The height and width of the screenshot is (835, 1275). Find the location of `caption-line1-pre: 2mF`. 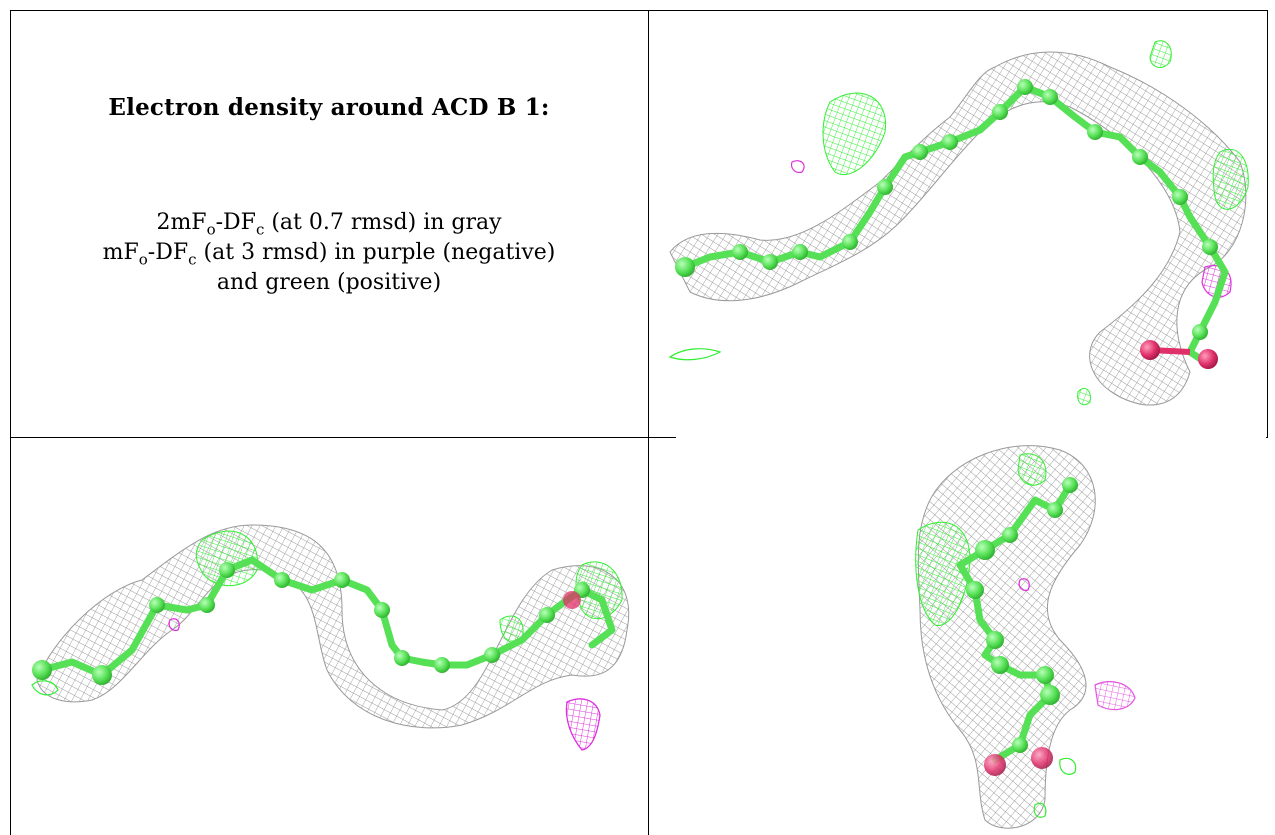

caption-line1-pre: 2mF is located at coordinates (181, 222).